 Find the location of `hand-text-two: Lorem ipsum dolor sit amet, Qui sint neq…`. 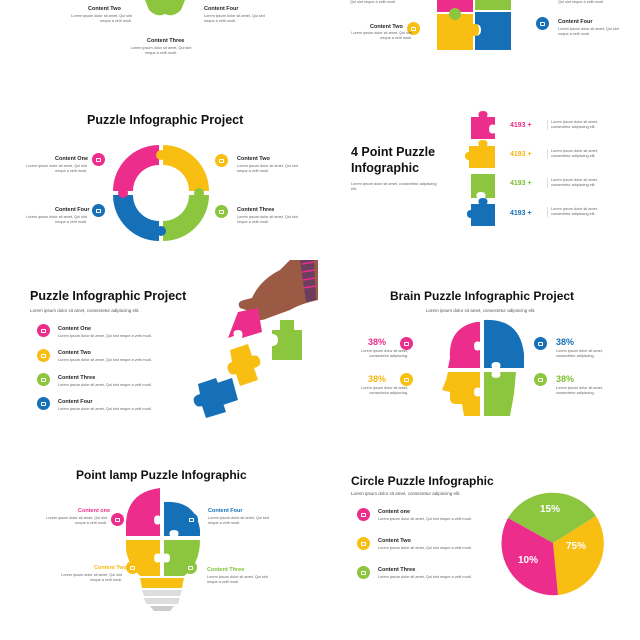

hand-text-two: Lorem ipsum dolor sit amet, Qui sint neq… is located at coordinates (105, 360).